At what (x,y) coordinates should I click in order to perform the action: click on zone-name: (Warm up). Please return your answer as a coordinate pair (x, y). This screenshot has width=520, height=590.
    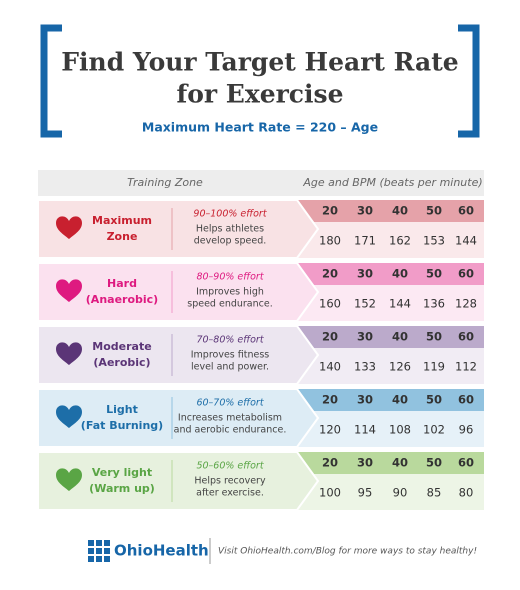
    Looking at the image, I should click on (122, 488).